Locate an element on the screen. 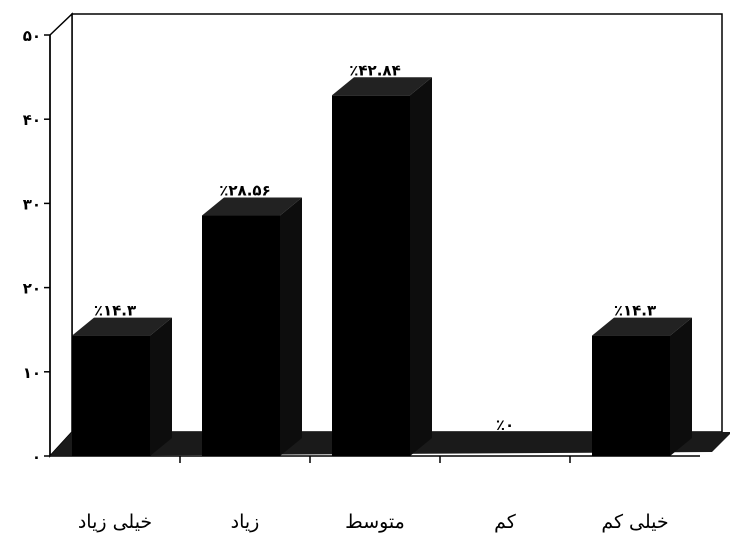  x-tick-label: خیلی زیاد is located at coordinates (115, 522).